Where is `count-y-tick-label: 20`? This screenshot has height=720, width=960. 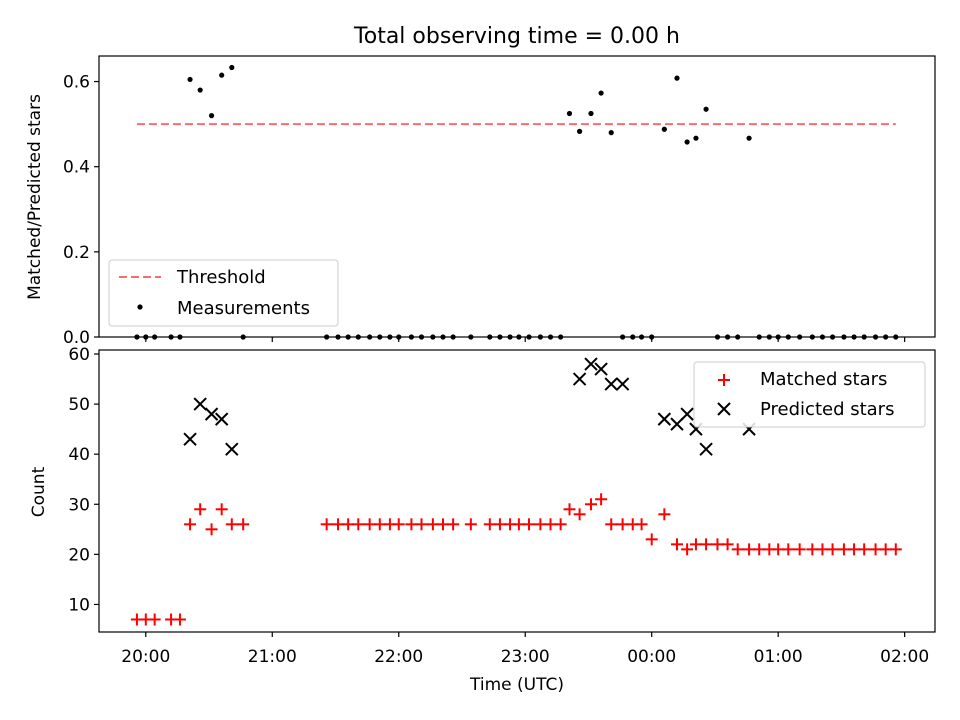
count-y-tick-label: 20 is located at coordinates (79, 555).